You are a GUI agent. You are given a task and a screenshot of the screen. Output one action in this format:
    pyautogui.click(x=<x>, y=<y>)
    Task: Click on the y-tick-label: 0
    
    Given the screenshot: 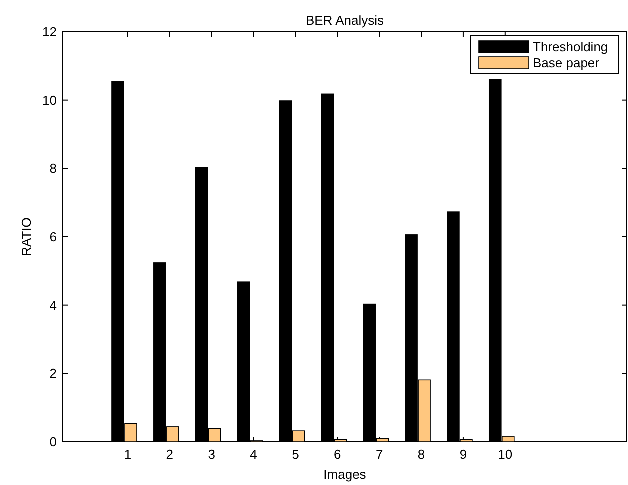 What is the action you would take?
    pyautogui.click(x=53, y=442)
    